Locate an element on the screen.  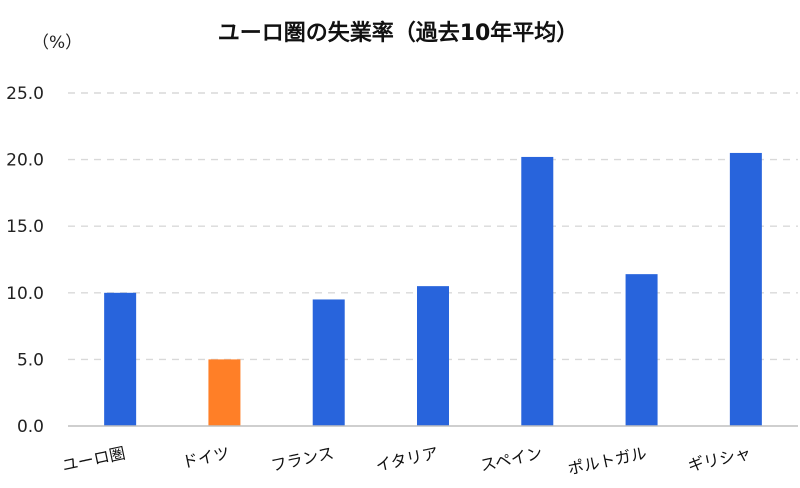
y-tick-label: 10.0 is located at coordinates (25, 294).